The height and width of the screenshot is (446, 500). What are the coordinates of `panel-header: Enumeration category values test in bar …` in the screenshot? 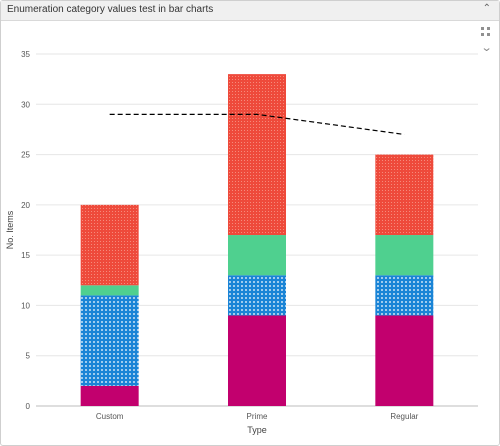 It's located at (250, 11).